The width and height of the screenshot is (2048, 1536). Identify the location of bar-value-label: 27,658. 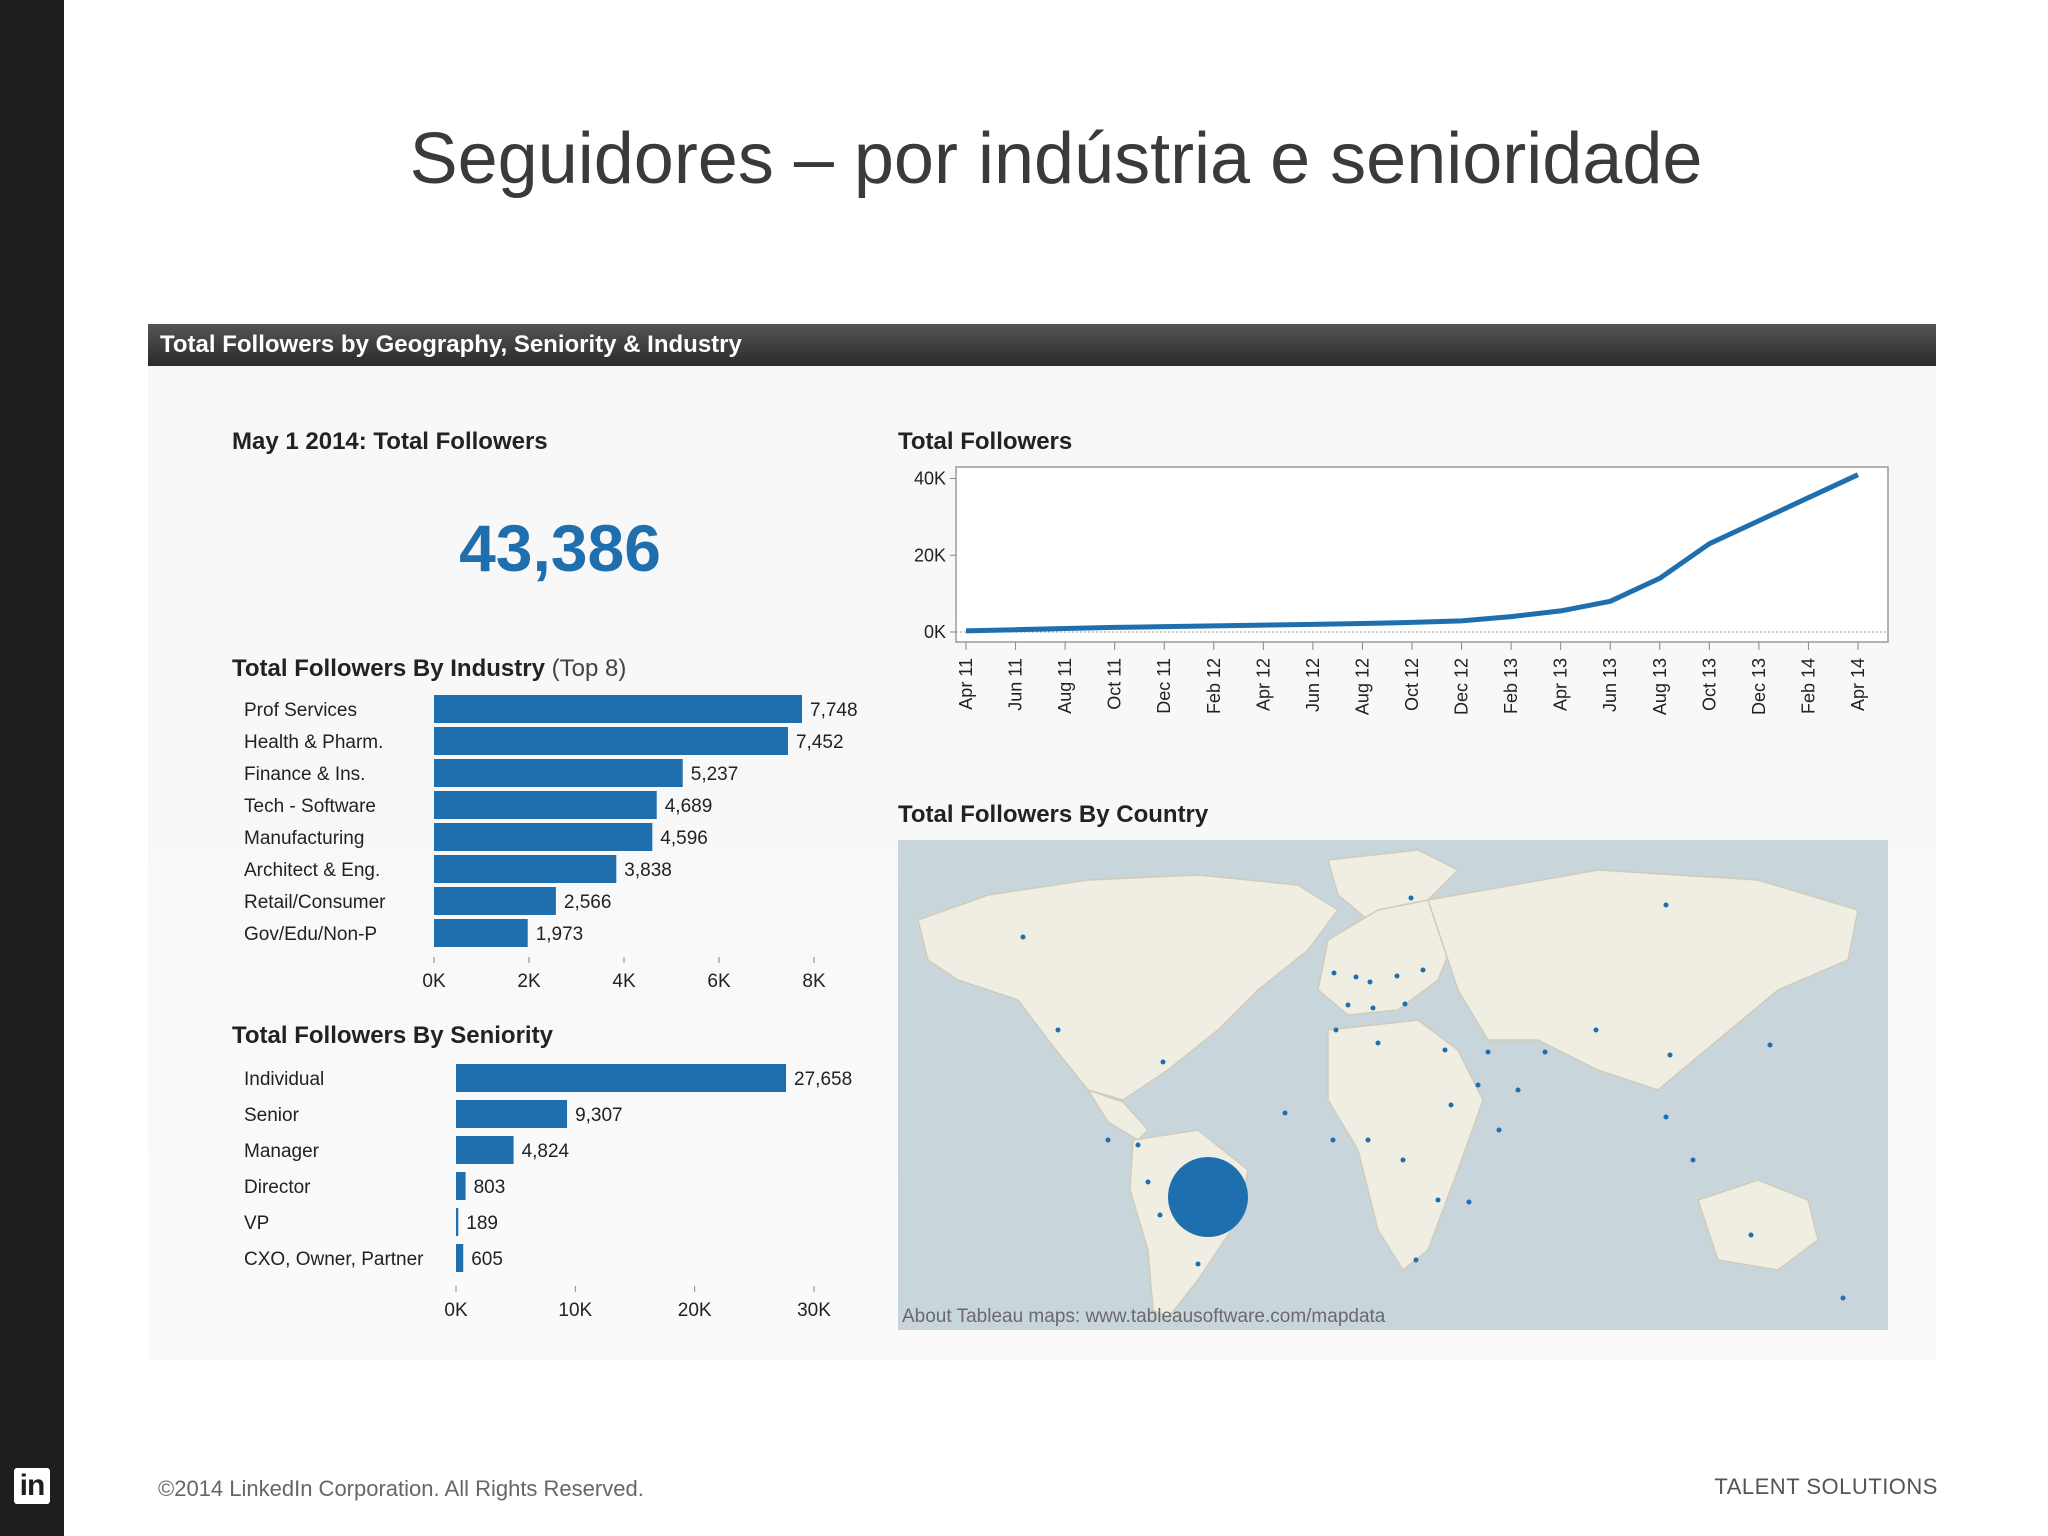
(823, 1079).